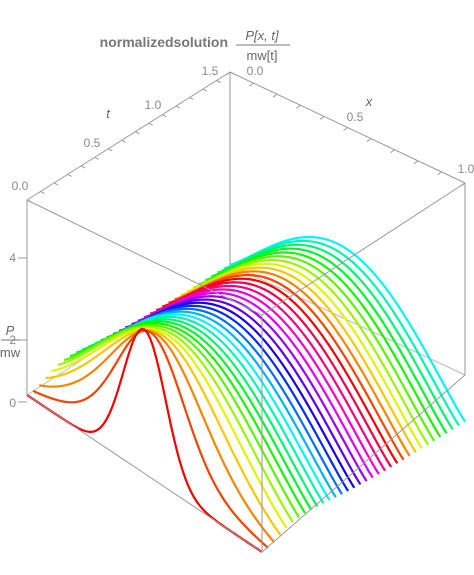 This screenshot has width=474, height=575. What do you see at coordinates (261, 55) in the screenshot?
I see `title-denominator: mw[t]` at bounding box center [261, 55].